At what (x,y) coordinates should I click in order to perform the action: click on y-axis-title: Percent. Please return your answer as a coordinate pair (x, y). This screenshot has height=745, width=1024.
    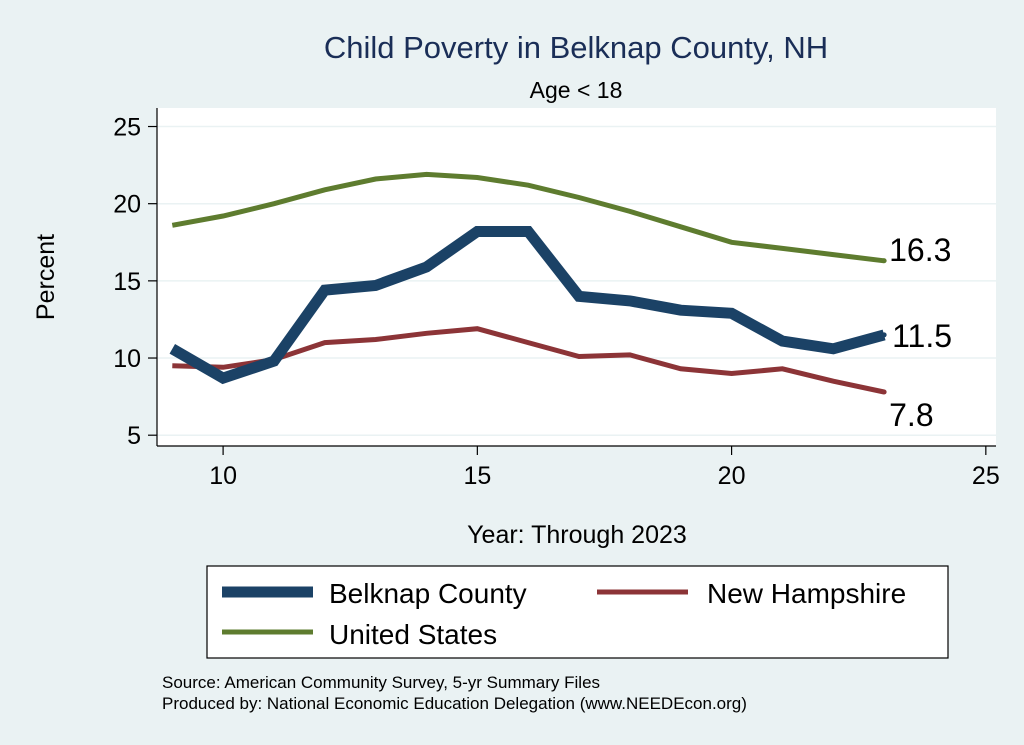
    Looking at the image, I should click on (46, 277).